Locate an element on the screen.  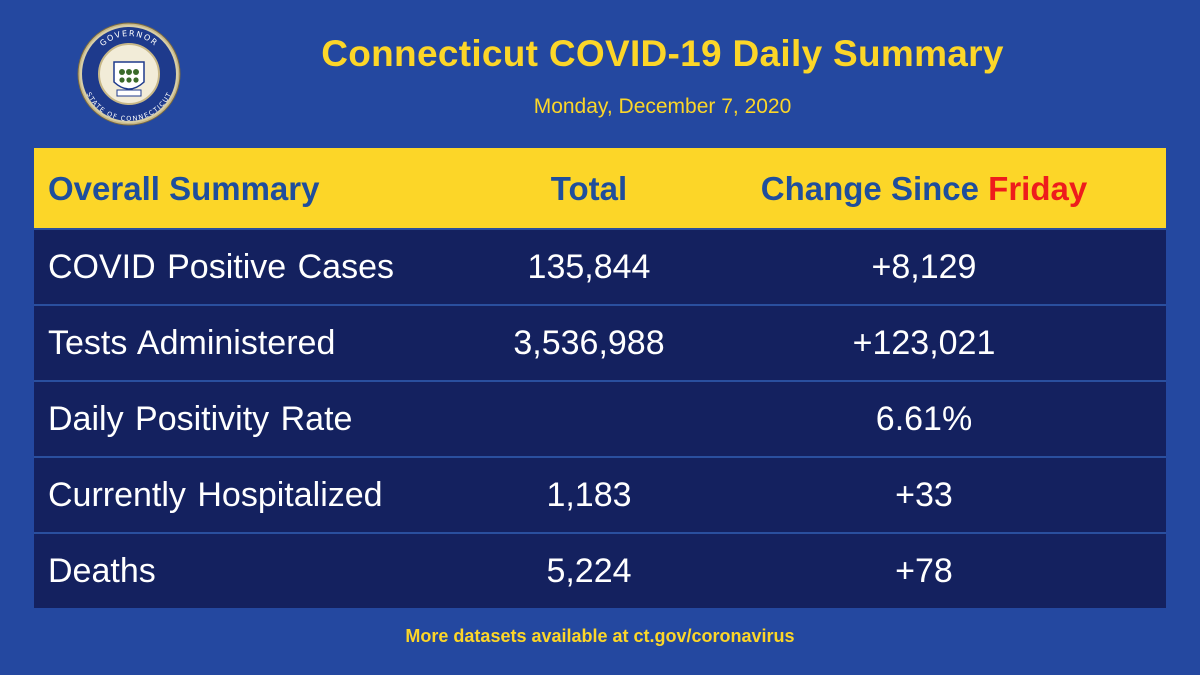
row-label: Tests Administered is located at coordinates (192, 343).